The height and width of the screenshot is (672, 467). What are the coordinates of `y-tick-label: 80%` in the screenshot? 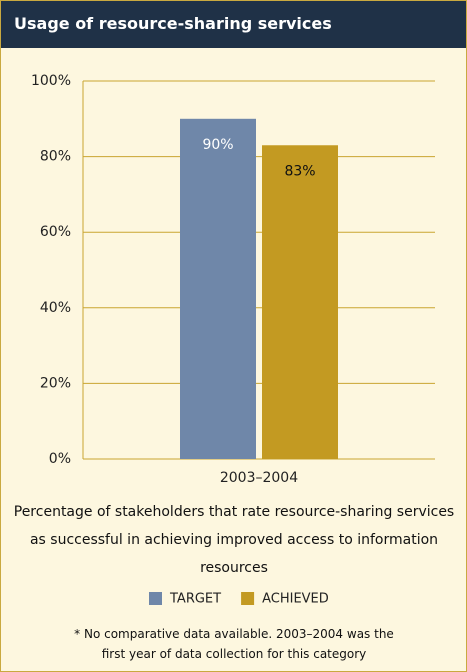 It's located at (55, 157).